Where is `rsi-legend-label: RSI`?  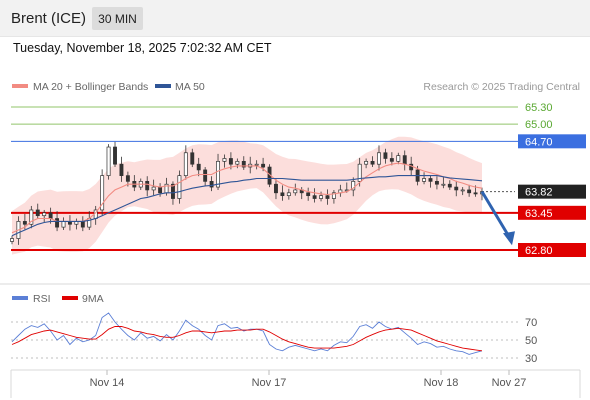 rsi-legend-label: RSI is located at coordinates (42, 299).